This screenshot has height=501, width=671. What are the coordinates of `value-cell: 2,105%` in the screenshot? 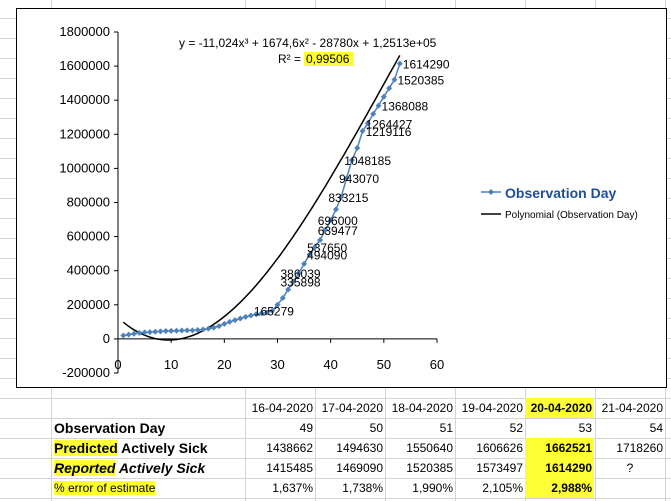 It's located at (502, 488).